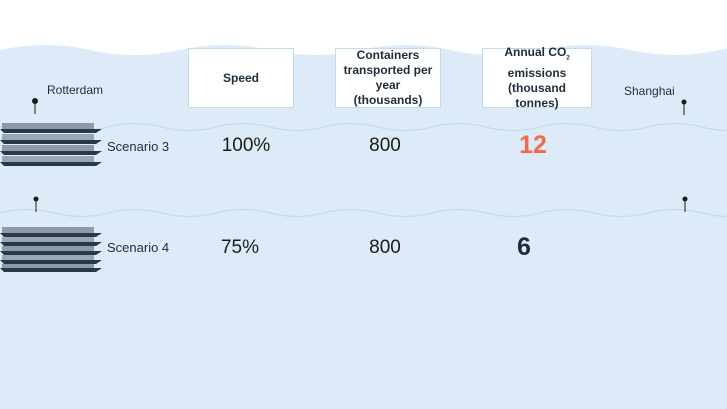  I want to click on co2-subscript: 2, so click(568, 58).